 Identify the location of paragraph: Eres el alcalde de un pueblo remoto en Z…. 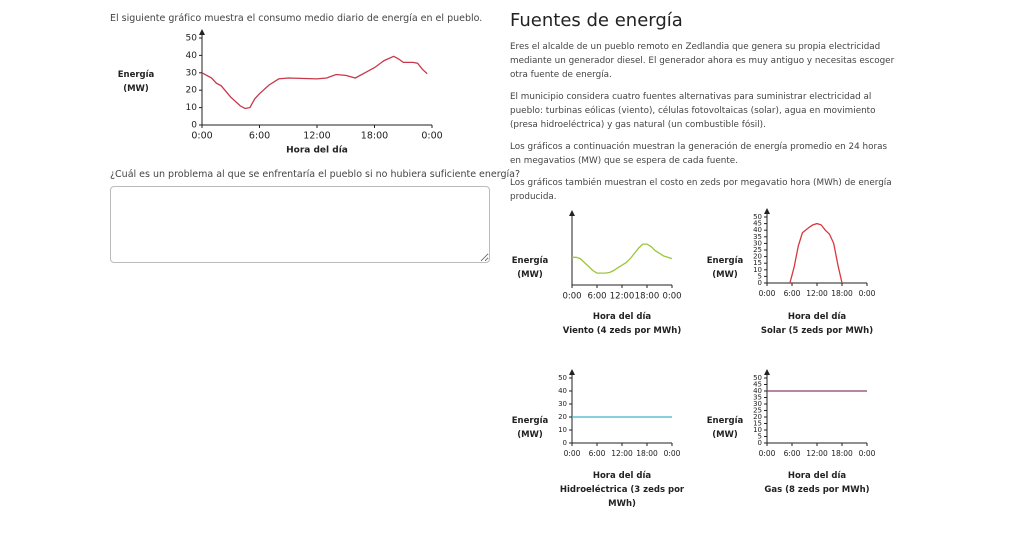
(702, 61).